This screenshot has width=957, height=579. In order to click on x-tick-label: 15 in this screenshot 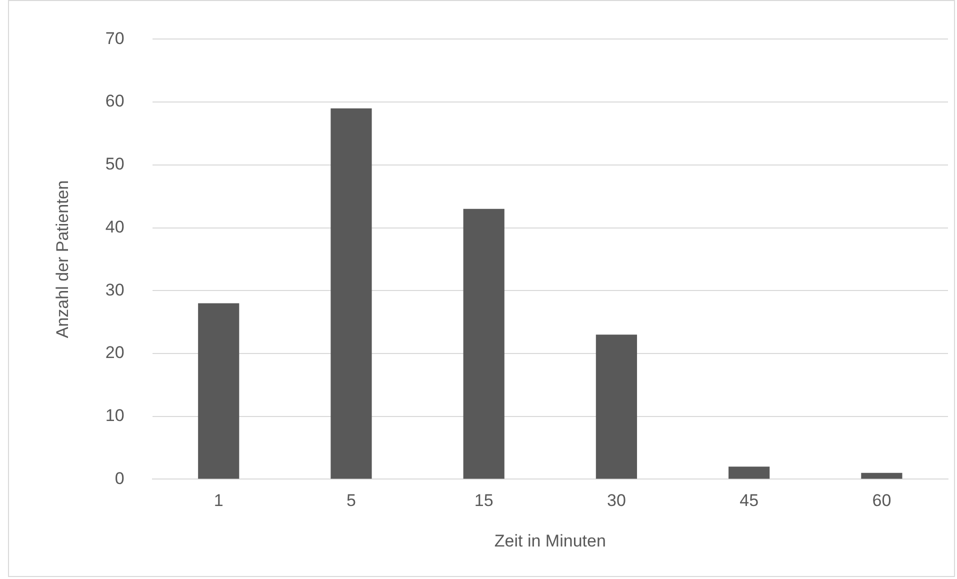, I will do `click(484, 500)`.